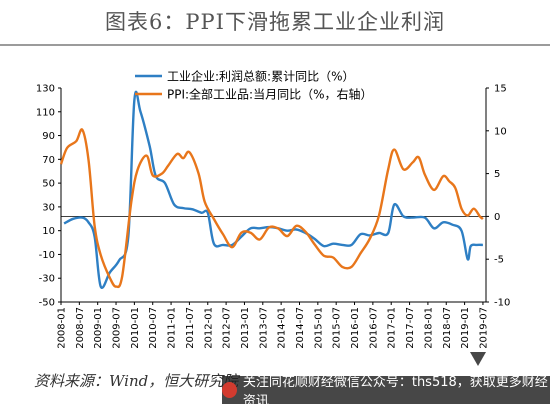 This screenshot has height=409, width=550. Describe the element at coordinates (300, 328) in the screenshot. I see `x-tick-label: 2014-07` at that location.